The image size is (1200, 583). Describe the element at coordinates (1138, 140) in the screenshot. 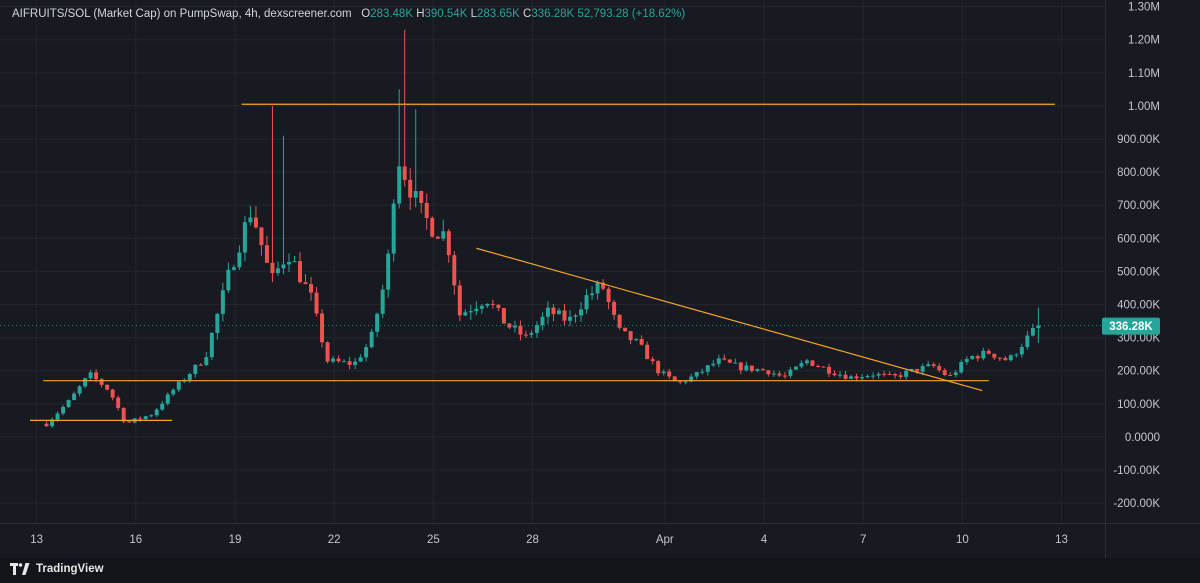

I see `y-tick-label: 900.00K` at that location.